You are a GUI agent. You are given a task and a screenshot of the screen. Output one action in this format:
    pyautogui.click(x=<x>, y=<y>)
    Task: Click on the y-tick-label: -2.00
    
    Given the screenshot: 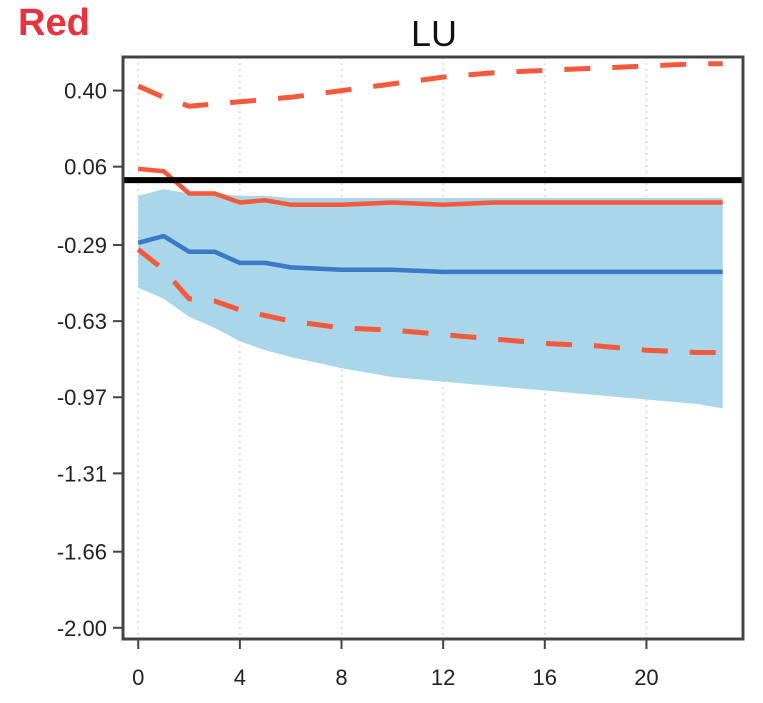 What is the action you would take?
    pyautogui.click(x=82, y=628)
    